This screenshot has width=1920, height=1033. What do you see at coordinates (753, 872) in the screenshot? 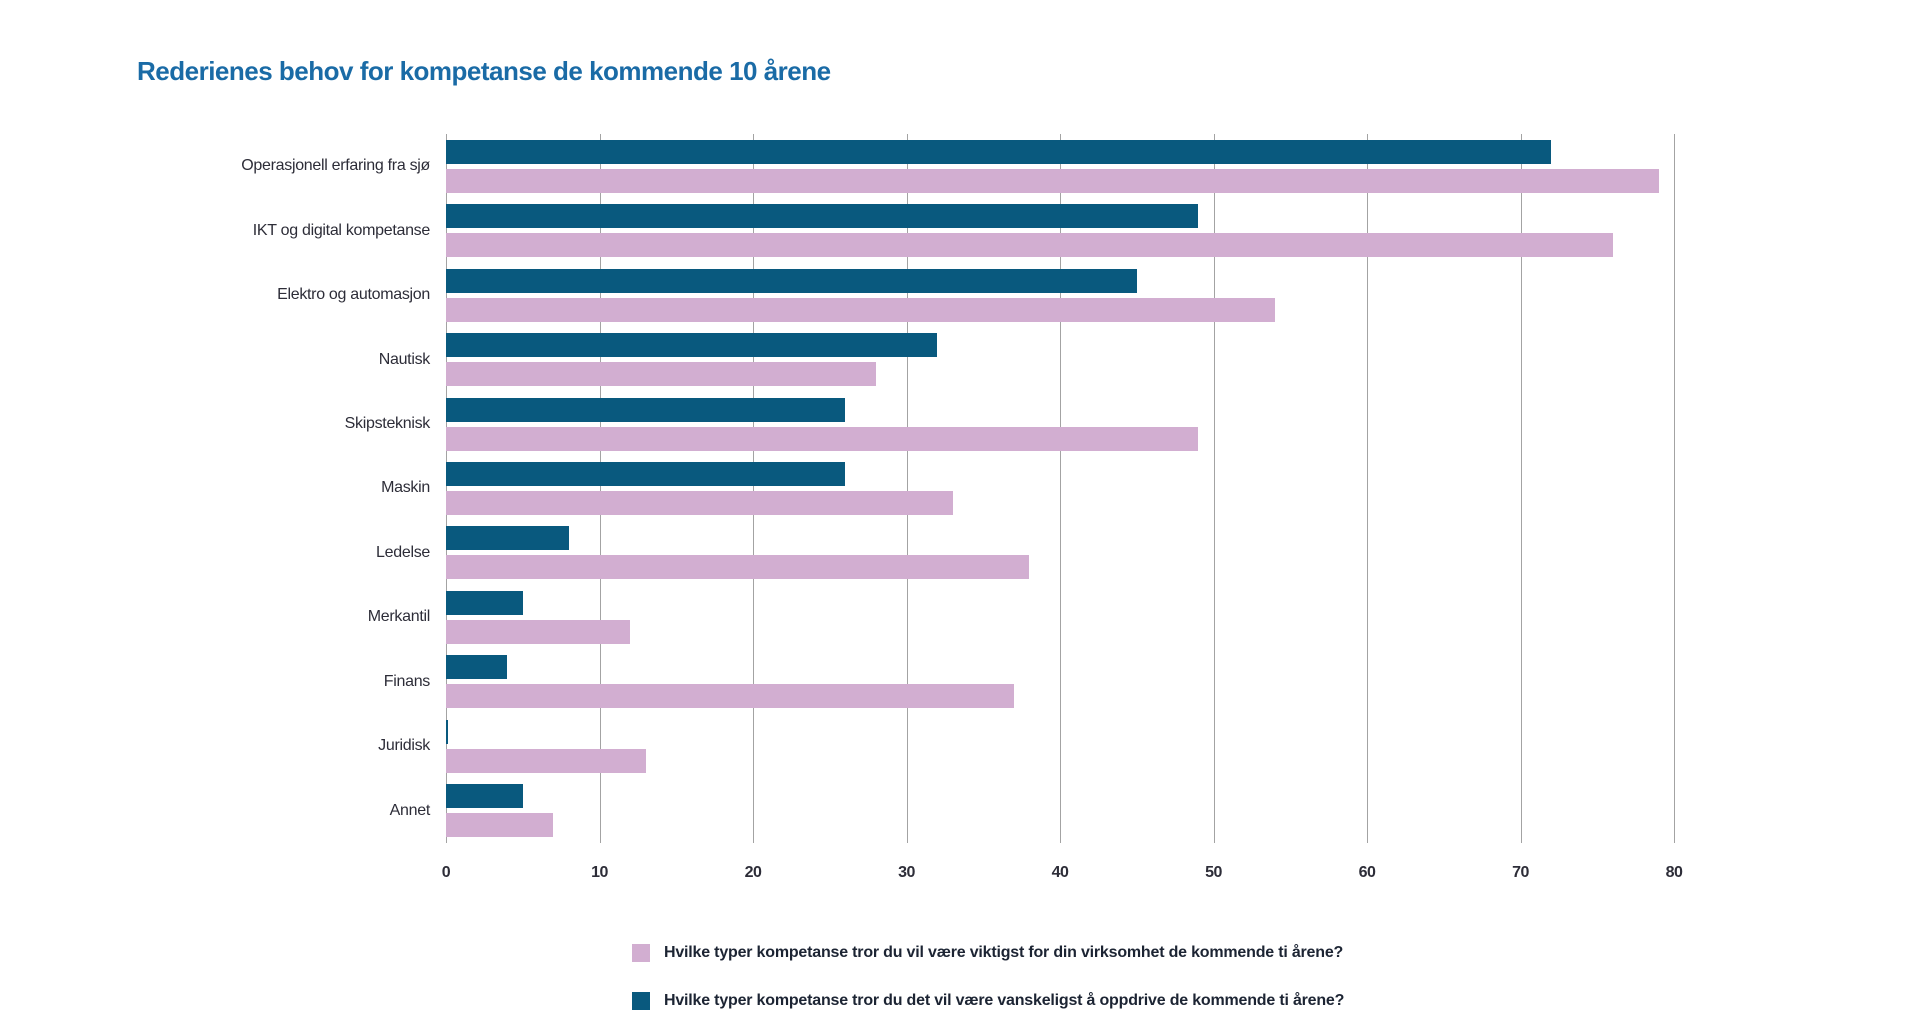
I see `x-tick-label: 20` at bounding box center [753, 872].